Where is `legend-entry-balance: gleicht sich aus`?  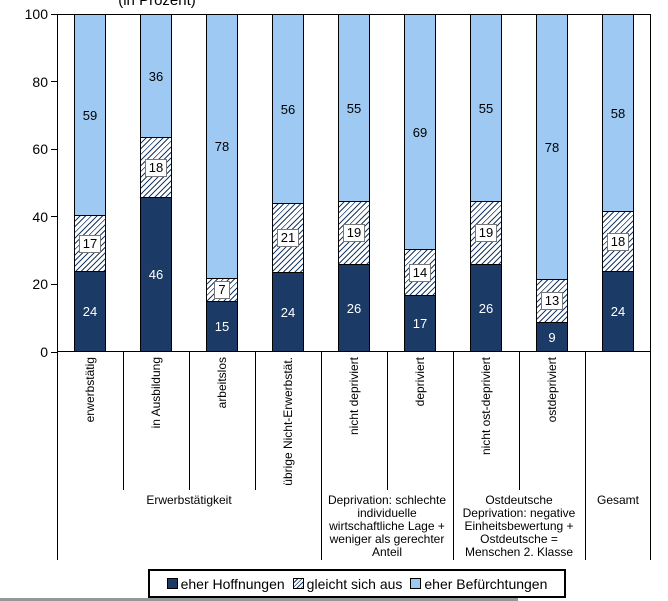
legend-entry-balance: gleicht sich aus is located at coordinates (347, 583).